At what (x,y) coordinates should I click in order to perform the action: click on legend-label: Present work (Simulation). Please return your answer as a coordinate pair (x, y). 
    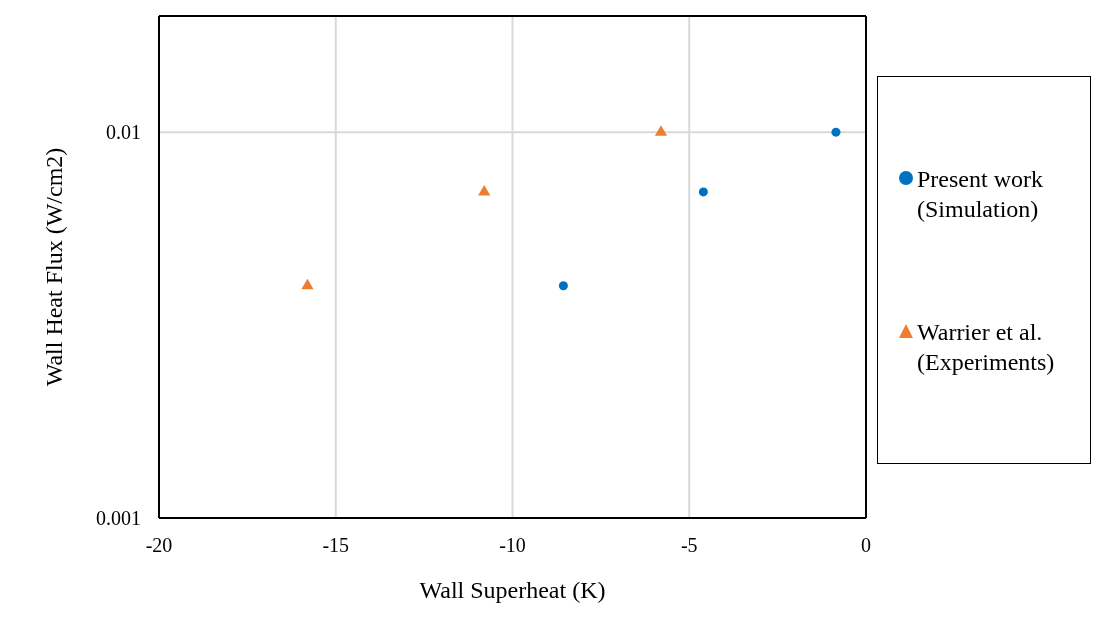
    Looking at the image, I should click on (980, 194).